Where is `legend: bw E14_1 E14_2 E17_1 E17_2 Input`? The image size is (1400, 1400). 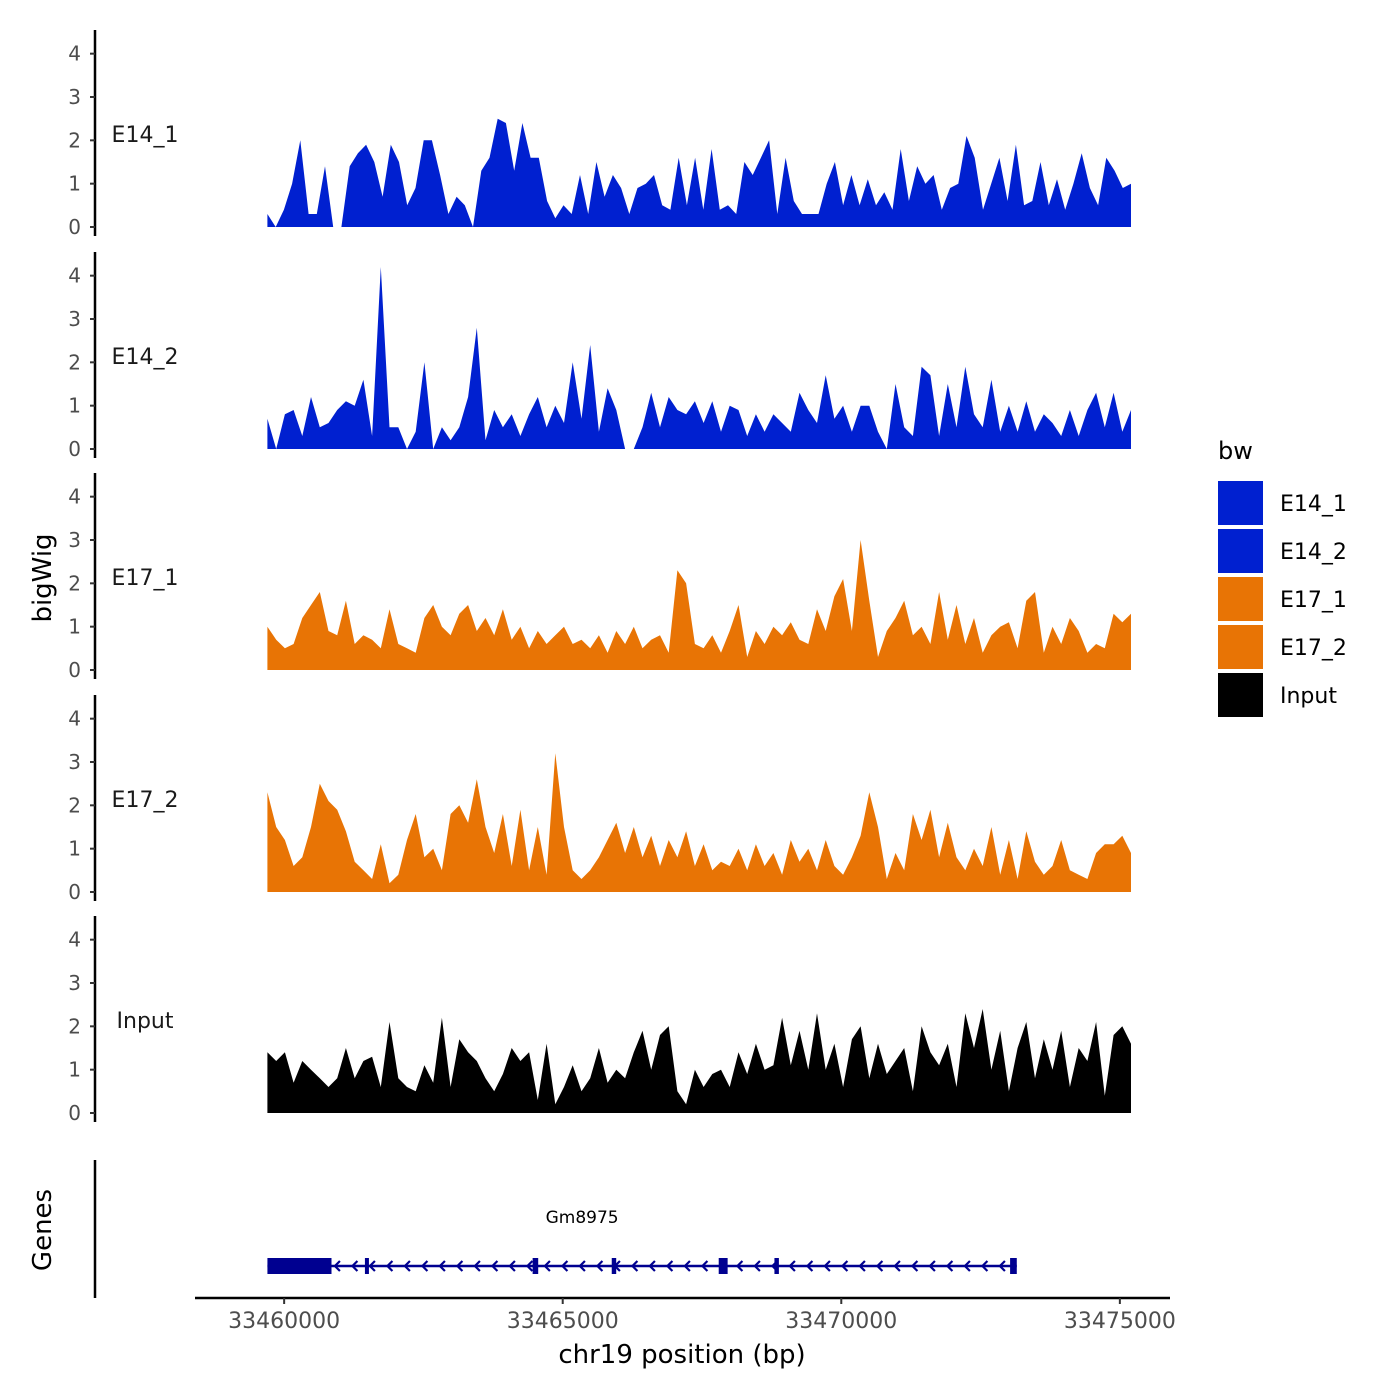 legend: bw E14_1 E14_2 E17_1 E17_2 Input is located at coordinates (1282, 577).